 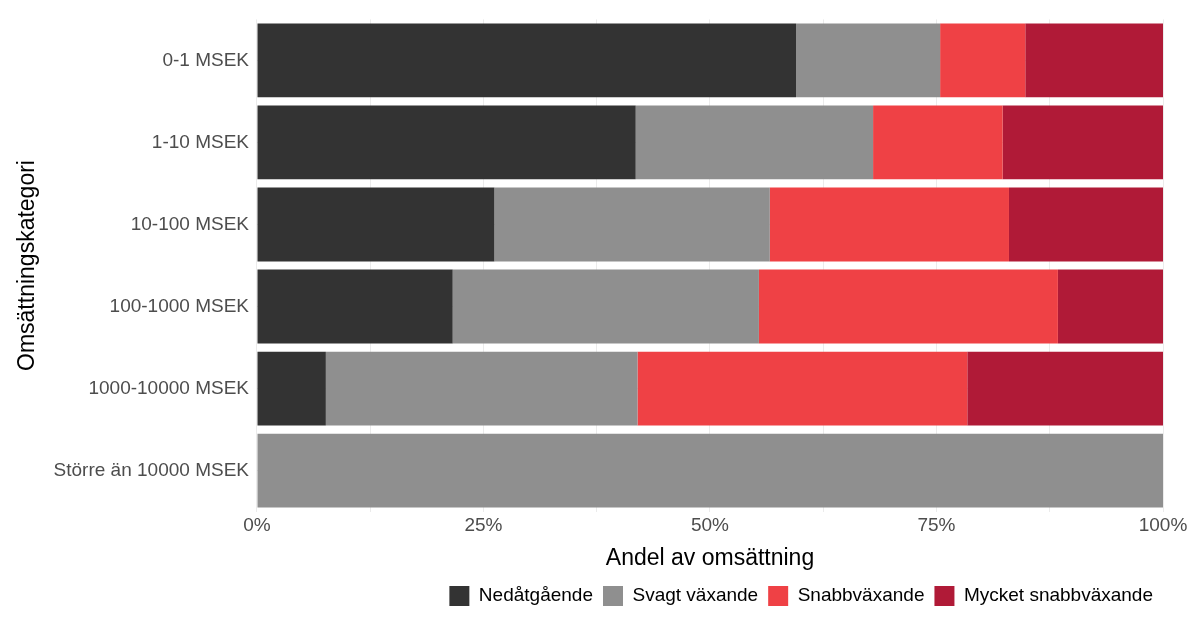 I want to click on x-tick-label: 100%, so click(x=1163, y=525).